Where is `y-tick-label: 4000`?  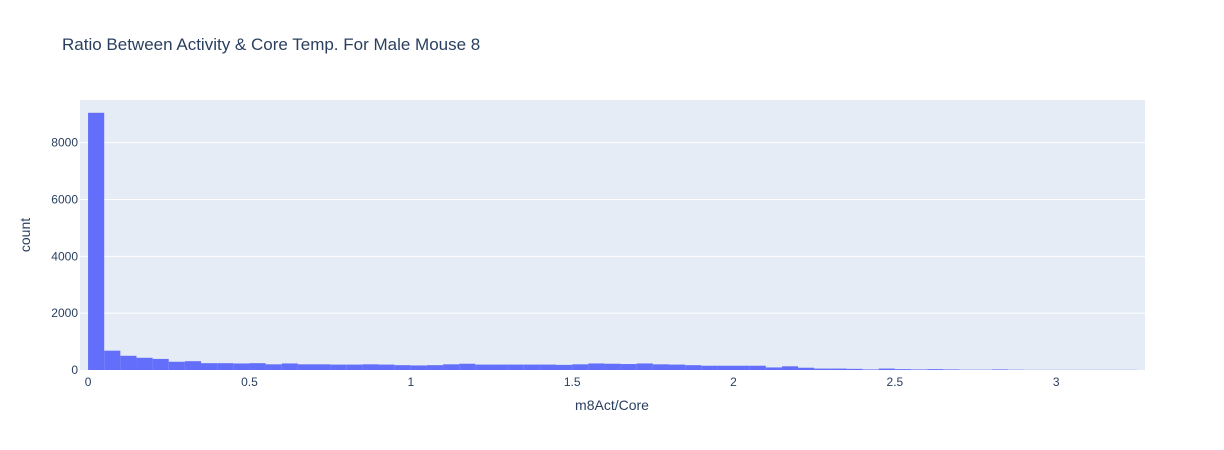 y-tick-label: 4000 is located at coordinates (64, 256).